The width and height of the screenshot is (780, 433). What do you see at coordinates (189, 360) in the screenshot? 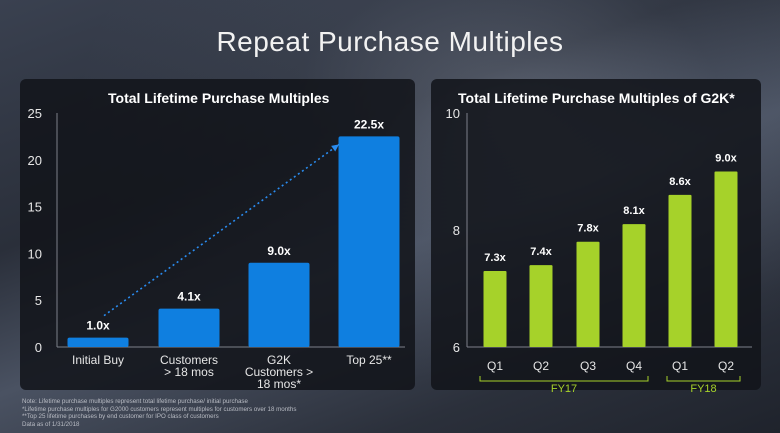
I see `category-label: Customers` at bounding box center [189, 360].